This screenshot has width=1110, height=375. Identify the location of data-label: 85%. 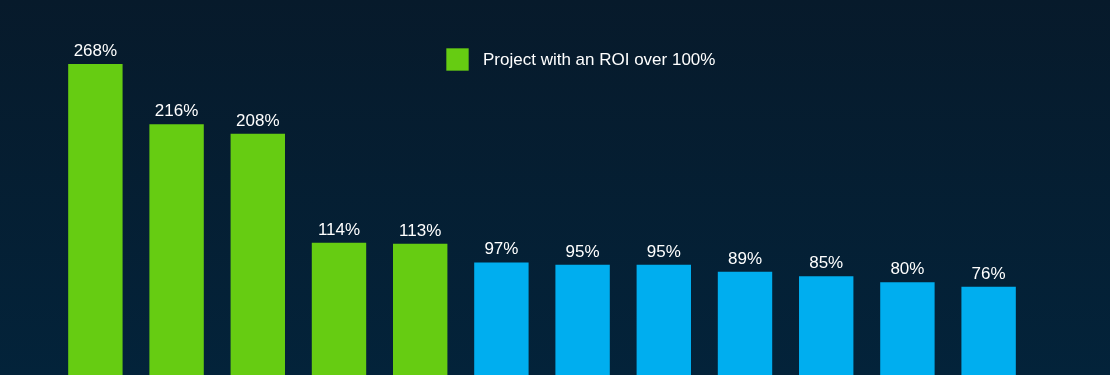
(826, 263).